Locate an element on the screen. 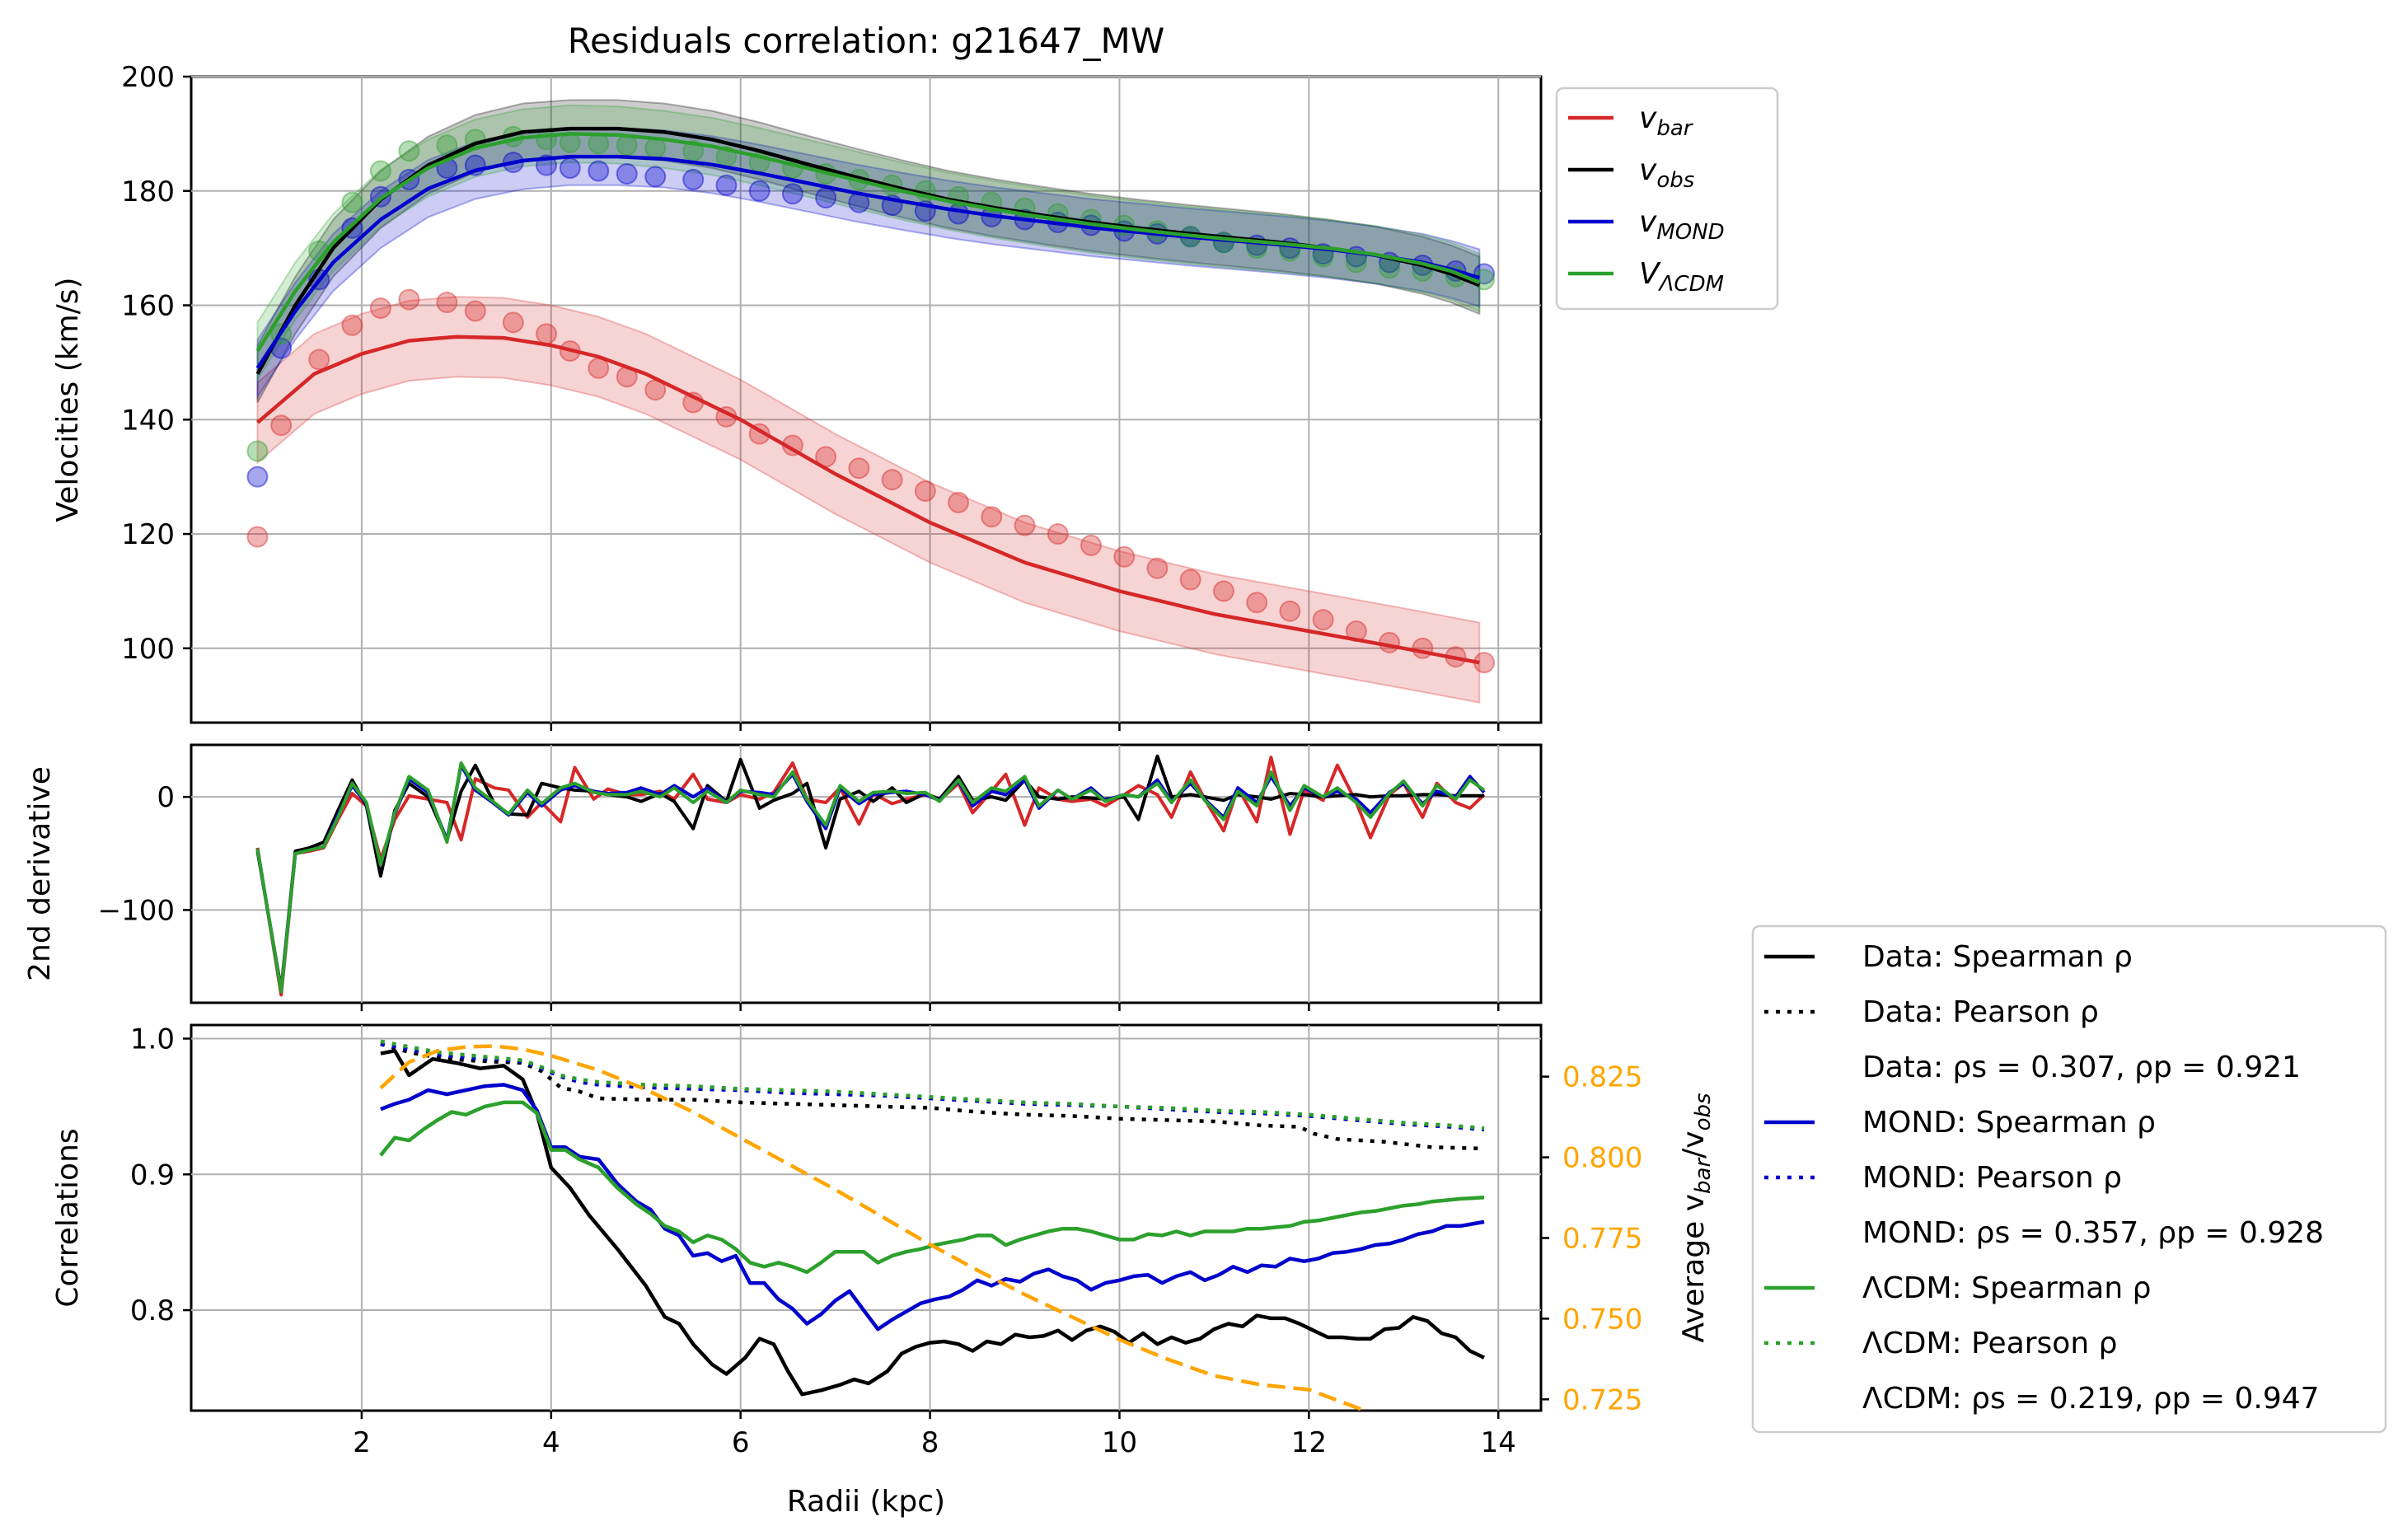  second-derivative-frame is located at coordinates (866, 873).